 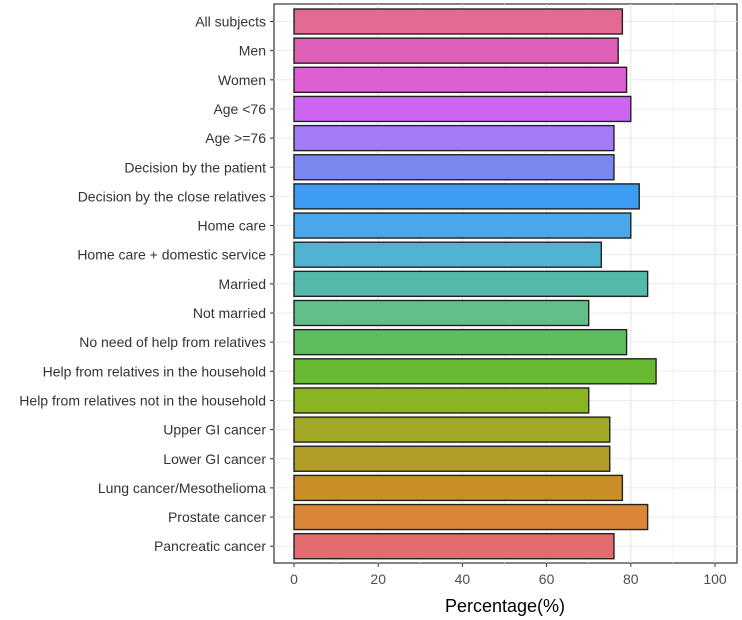 What do you see at coordinates (195, 167) in the screenshot?
I see `category-label: Decision by the patient` at bounding box center [195, 167].